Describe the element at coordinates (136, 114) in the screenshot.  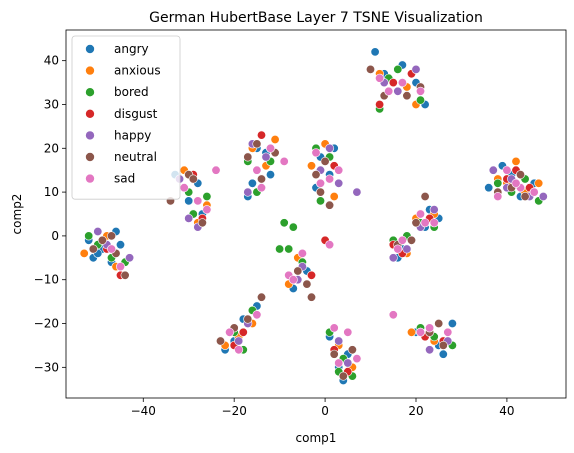
I see `legend-label-disgust: disgust` at that location.